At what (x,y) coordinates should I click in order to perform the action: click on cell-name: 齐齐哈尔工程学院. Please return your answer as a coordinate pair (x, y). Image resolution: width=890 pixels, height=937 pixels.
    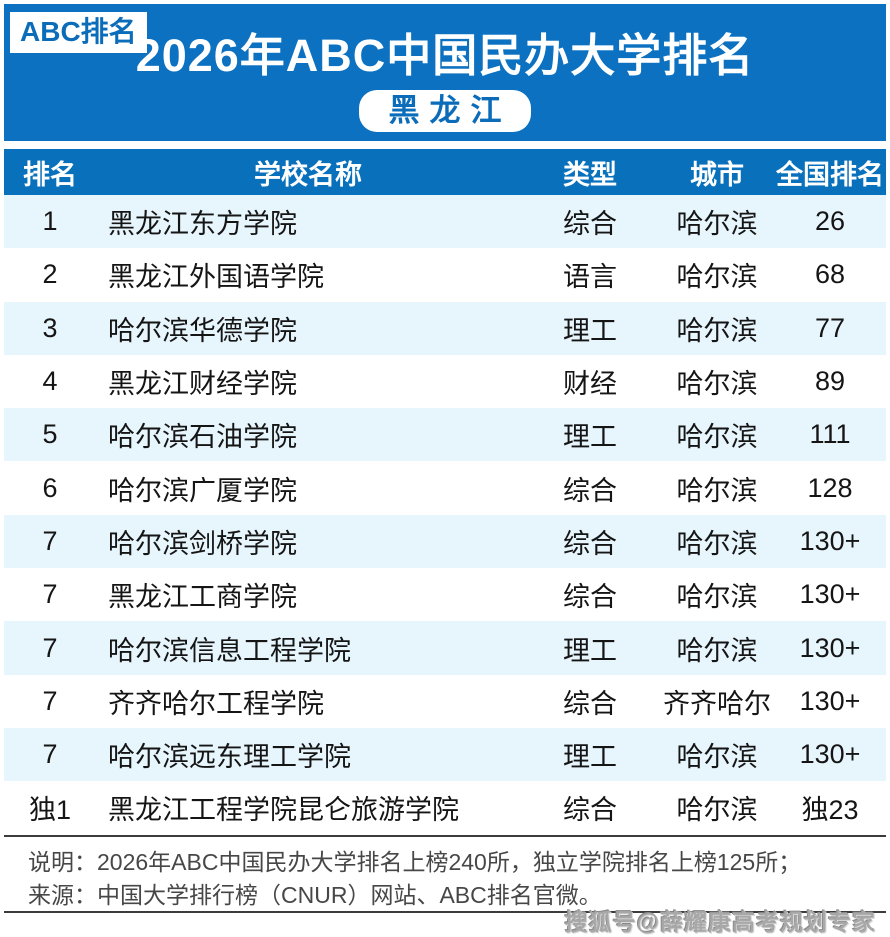
    Looking at the image, I should click on (216, 703).